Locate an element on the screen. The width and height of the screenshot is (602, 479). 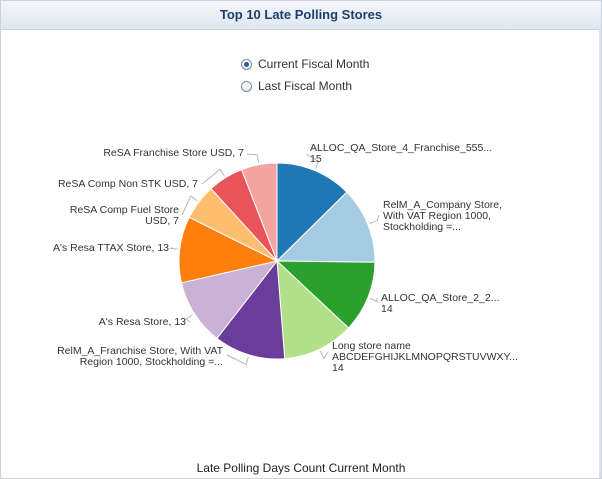
slice-label-10: ReSA Franchise Store USD, 7 is located at coordinates (173, 153).